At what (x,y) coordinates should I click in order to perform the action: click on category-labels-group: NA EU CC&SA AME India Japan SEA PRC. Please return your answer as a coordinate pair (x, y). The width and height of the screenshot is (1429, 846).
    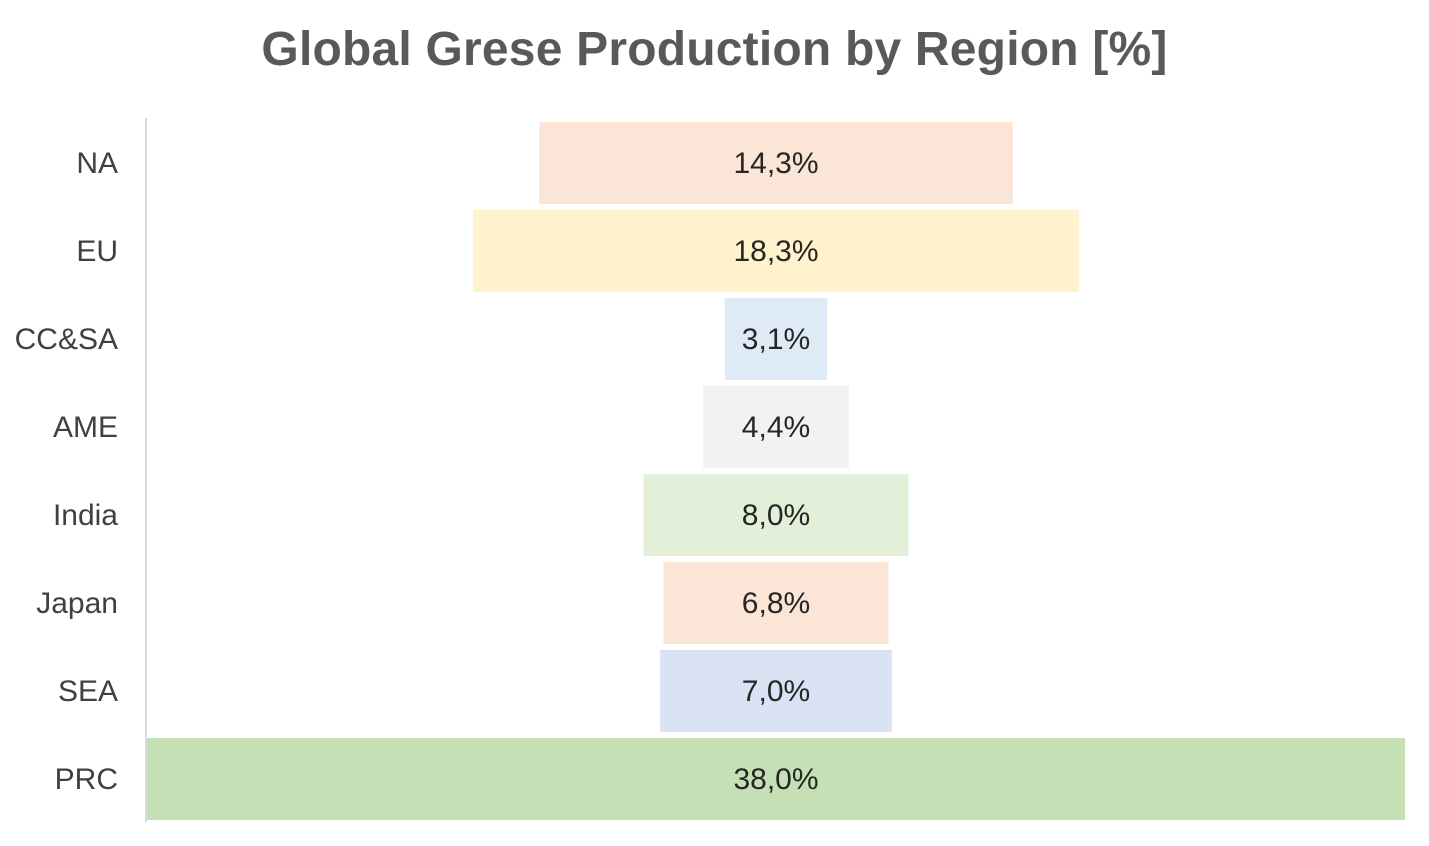
    Looking at the image, I should click on (67, 471).